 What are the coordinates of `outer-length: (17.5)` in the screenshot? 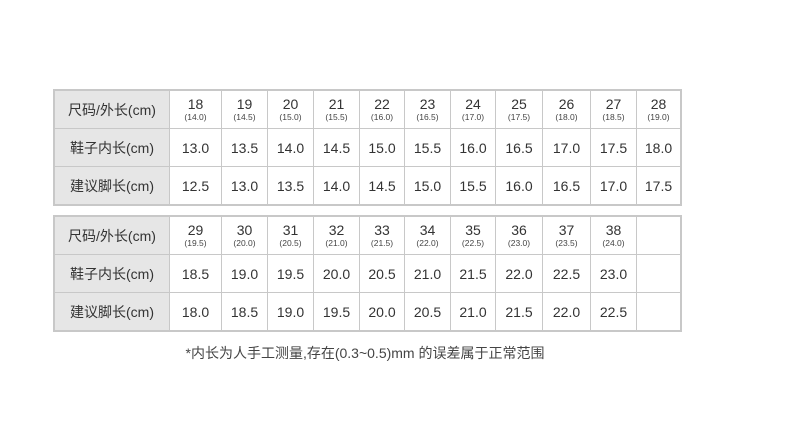 It's located at (519, 116).